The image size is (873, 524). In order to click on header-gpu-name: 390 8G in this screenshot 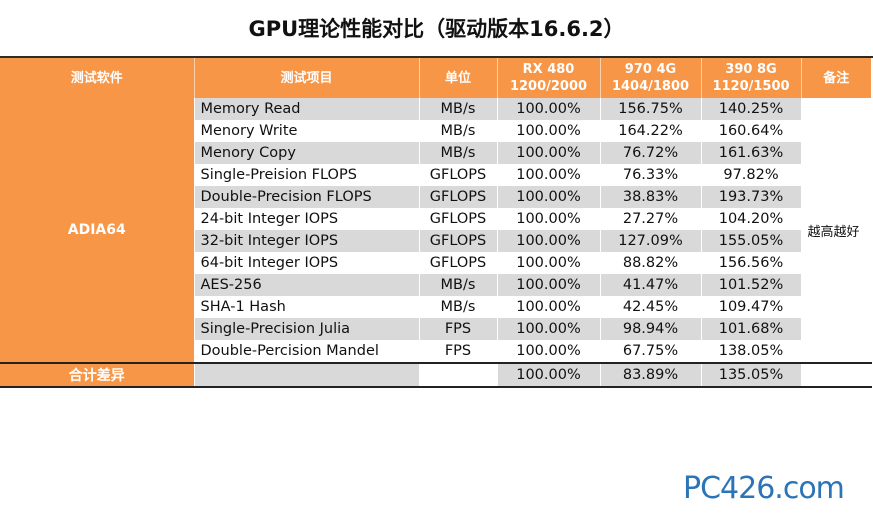, I will do `click(751, 69)`.